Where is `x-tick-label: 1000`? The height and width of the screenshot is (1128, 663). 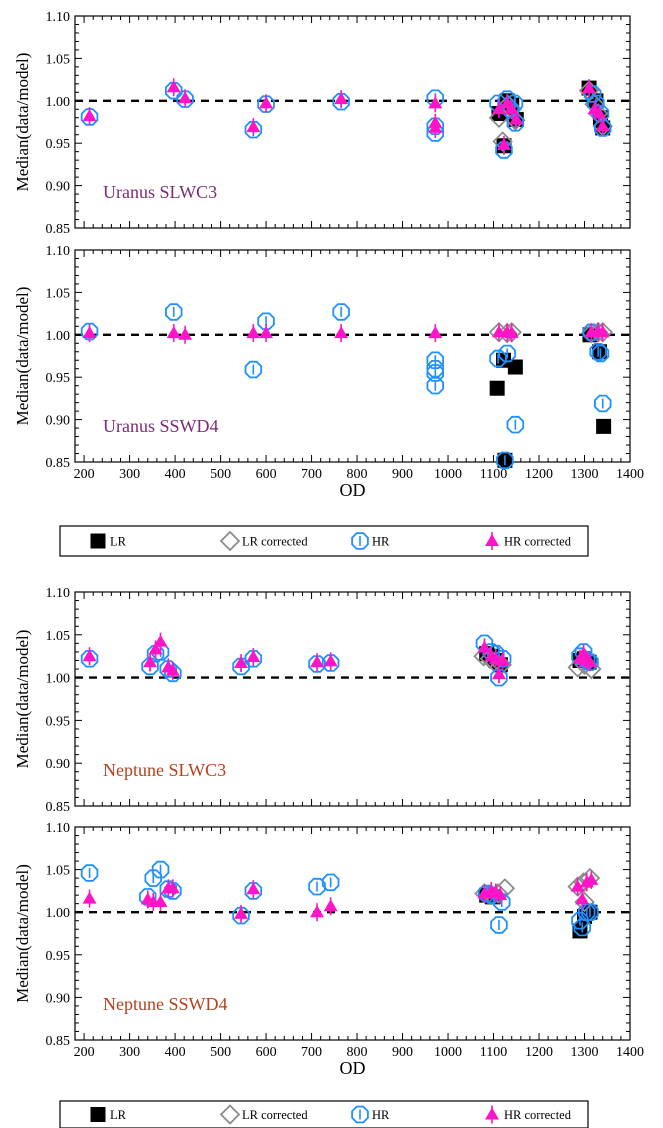 x-tick-label: 1000 is located at coordinates (448, 474).